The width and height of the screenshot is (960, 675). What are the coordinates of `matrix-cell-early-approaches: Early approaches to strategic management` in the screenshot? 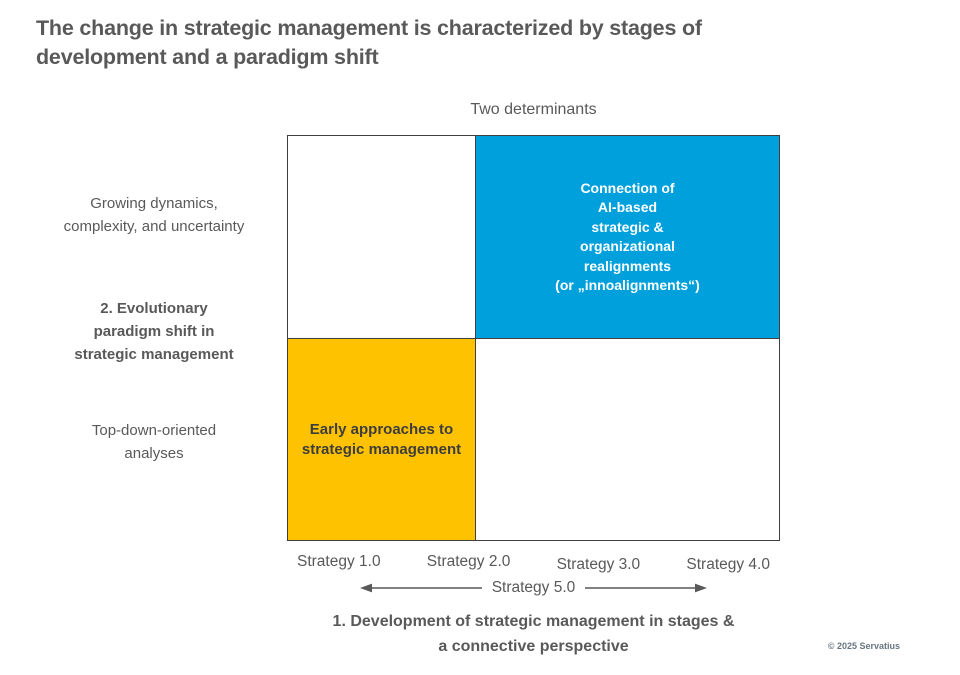 It's located at (382, 439).